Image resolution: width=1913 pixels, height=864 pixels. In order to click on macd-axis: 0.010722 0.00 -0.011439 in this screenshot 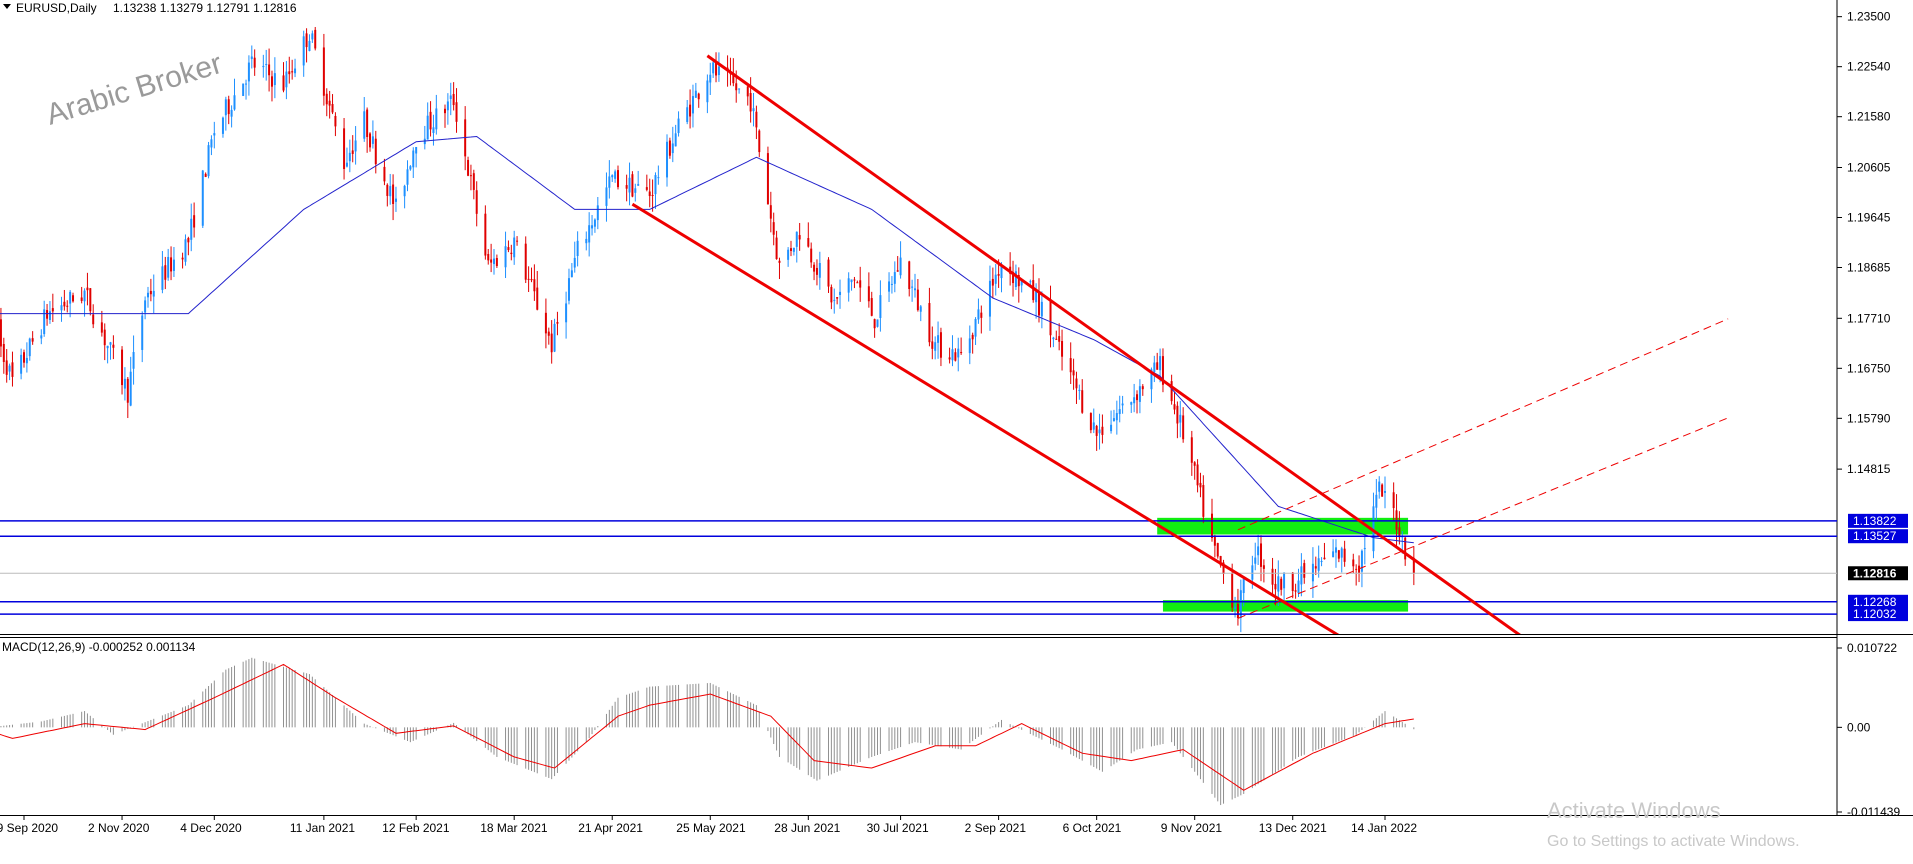, I will do `click(1868, 730)`.